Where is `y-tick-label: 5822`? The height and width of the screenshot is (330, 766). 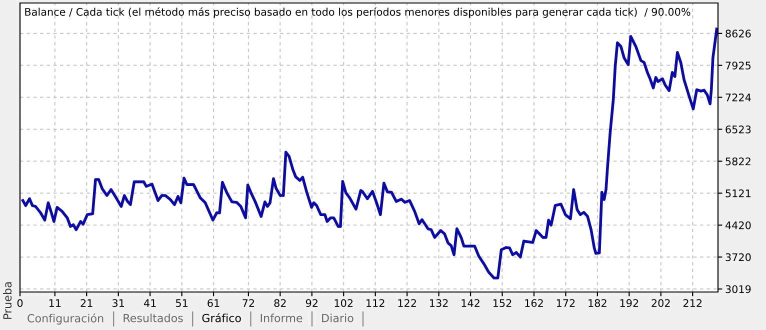 y-tick-label: 5822 is located at coordinates (738, 161).